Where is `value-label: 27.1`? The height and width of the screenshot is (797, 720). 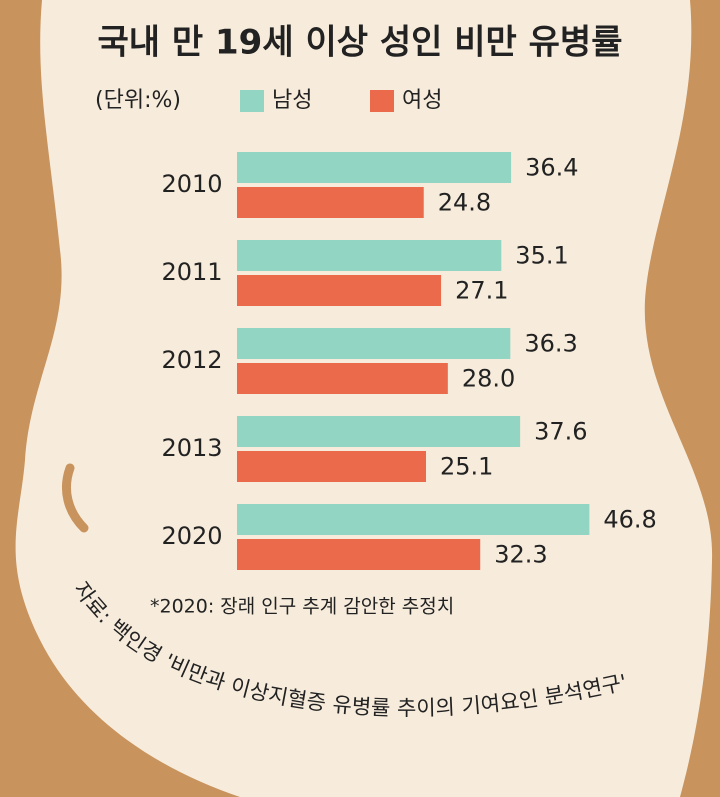 value-label: 27.1 is located at coordinates (481, 291).